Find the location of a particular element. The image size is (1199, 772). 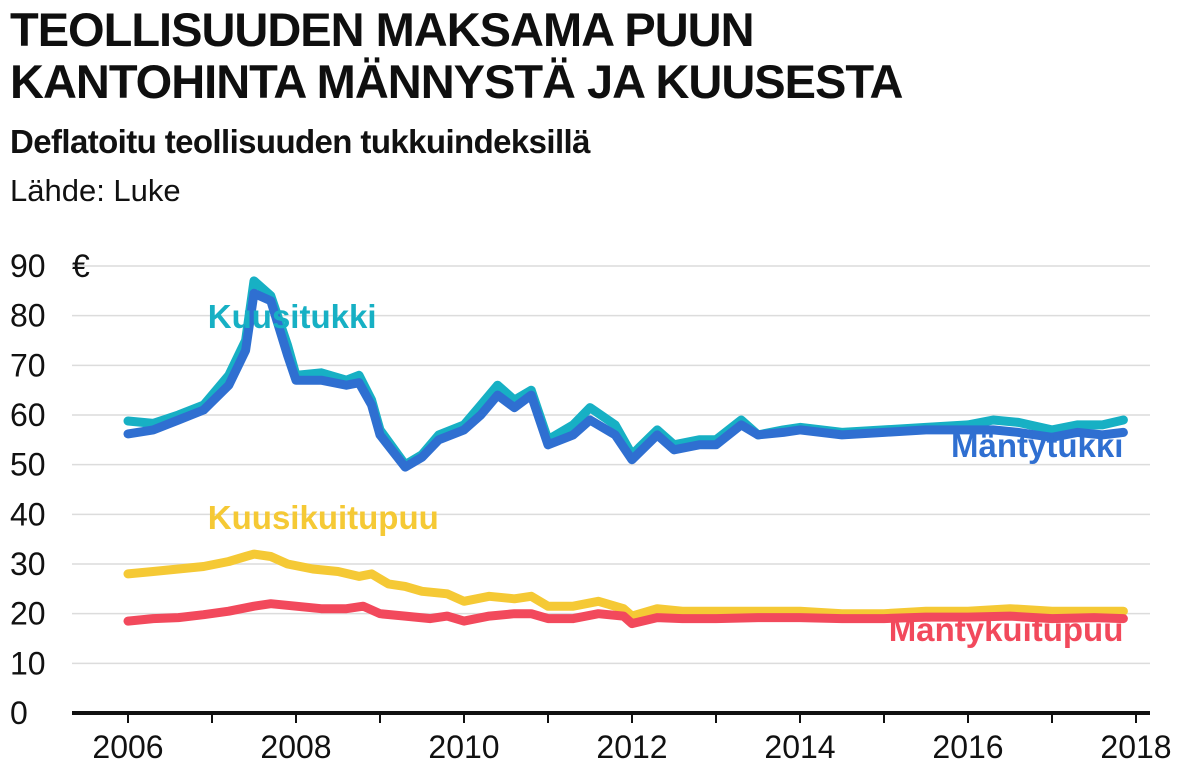

x-axis: 2006 2008 2010 2012 2014 2016 2018 is located at coordinates (622, 738).